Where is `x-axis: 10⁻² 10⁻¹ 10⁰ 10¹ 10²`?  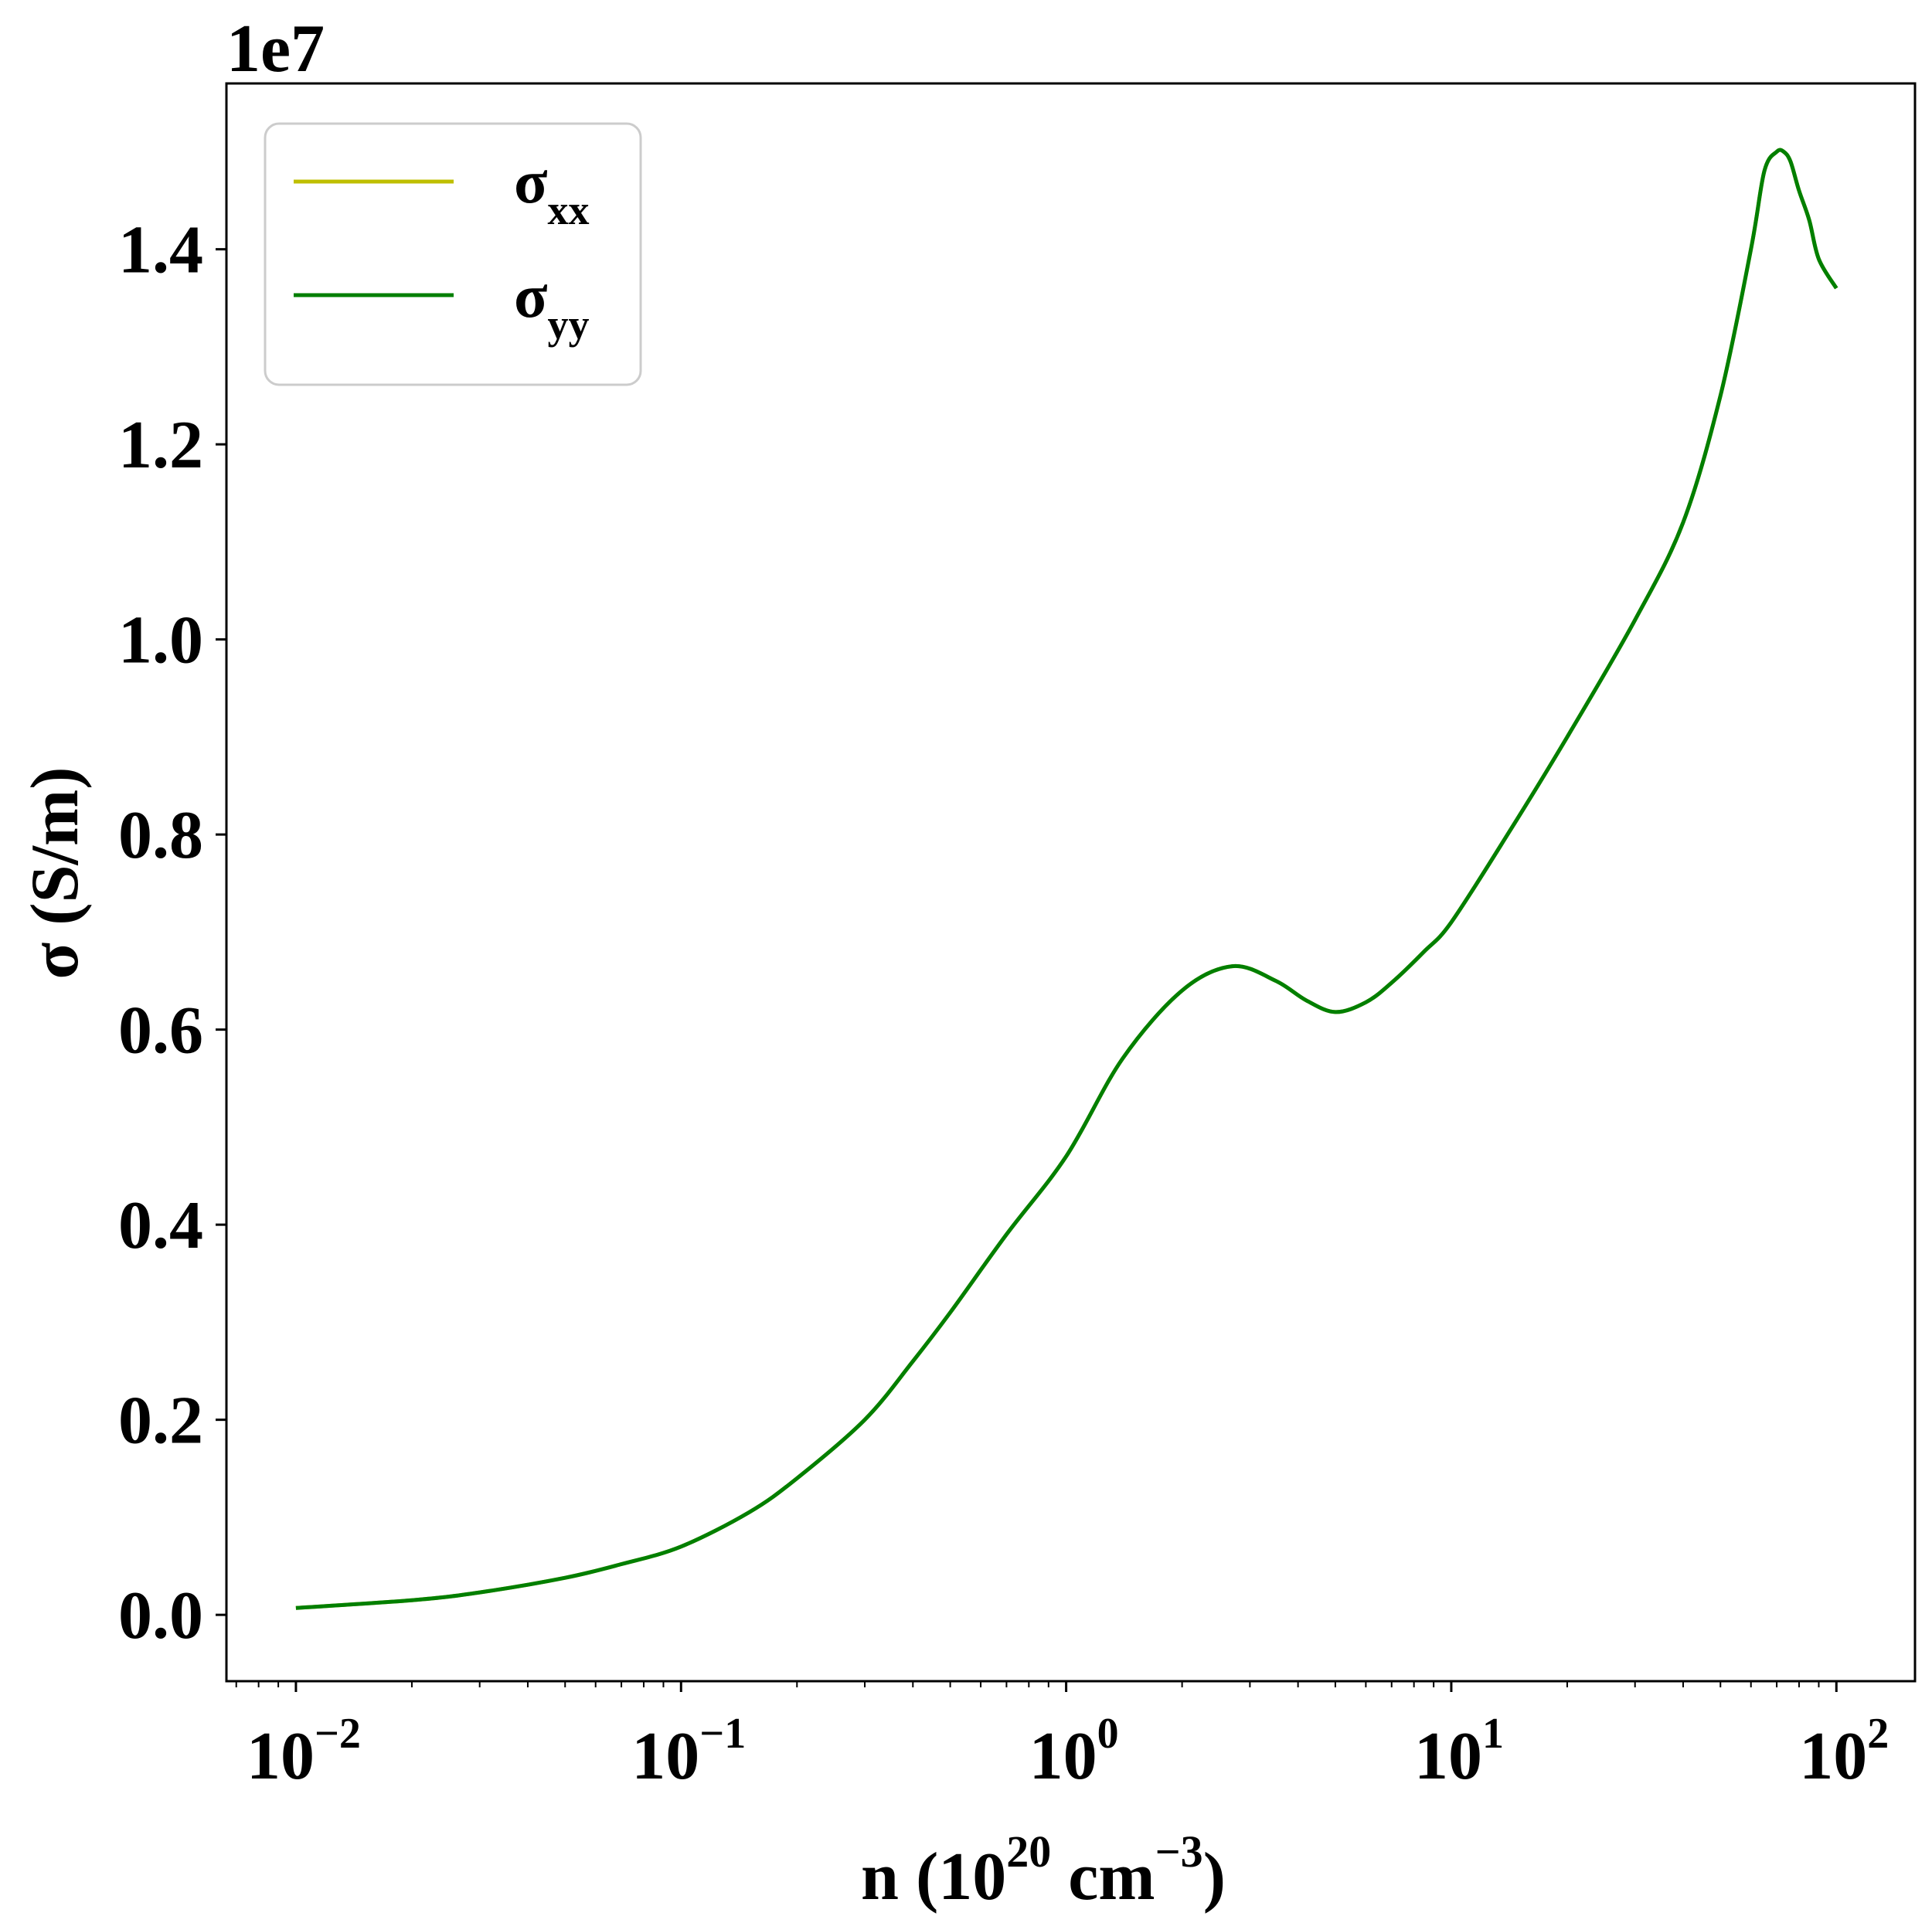
x-axis: 10⁻² 10⁻¹ 10⁰ 10¹ 10² is located at coordinates (1062, 1737).